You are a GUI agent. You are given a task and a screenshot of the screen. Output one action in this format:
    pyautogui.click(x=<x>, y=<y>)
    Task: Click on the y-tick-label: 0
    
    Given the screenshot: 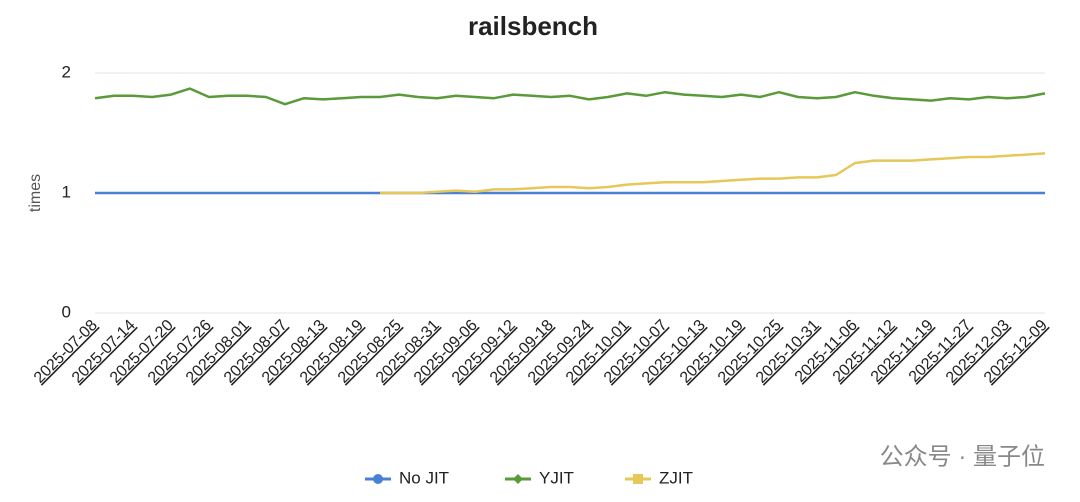 What is the action you would take?
    pyautogui.click(x=66, y=311)
    